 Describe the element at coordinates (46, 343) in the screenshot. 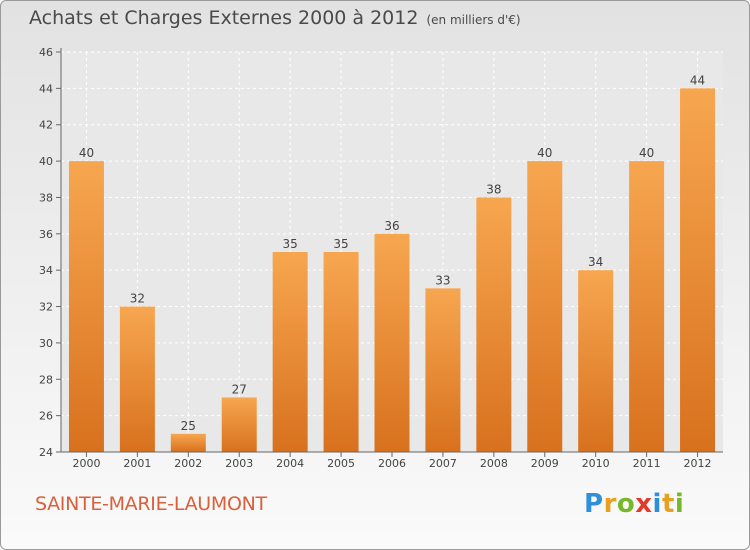

I see `y-tick-label: 30` at that location.